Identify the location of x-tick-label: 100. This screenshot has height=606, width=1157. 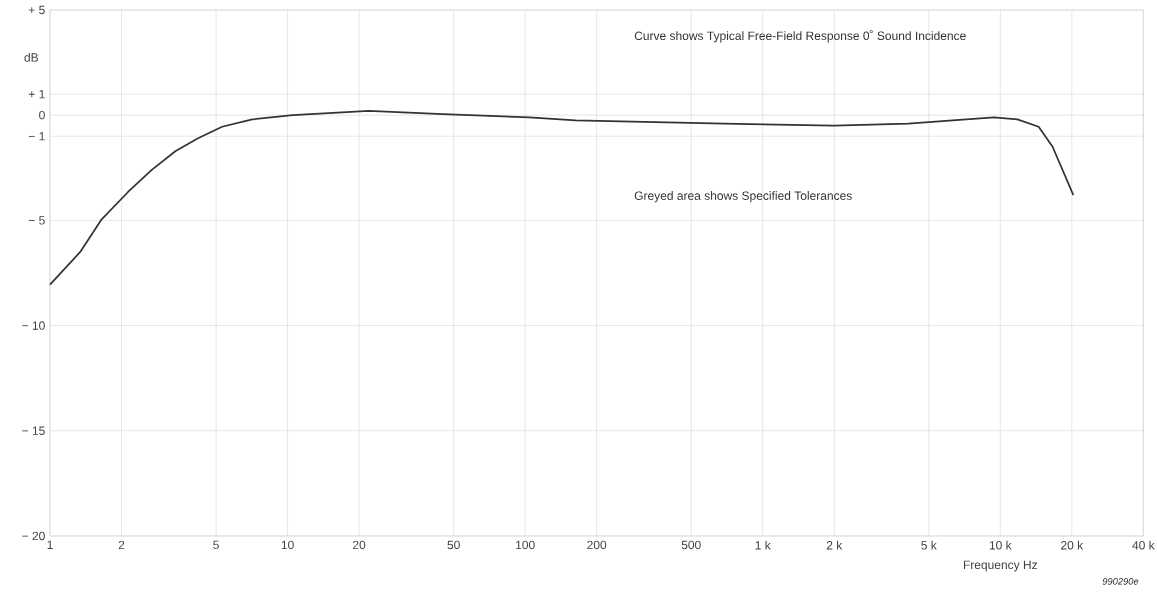
(525, 545).